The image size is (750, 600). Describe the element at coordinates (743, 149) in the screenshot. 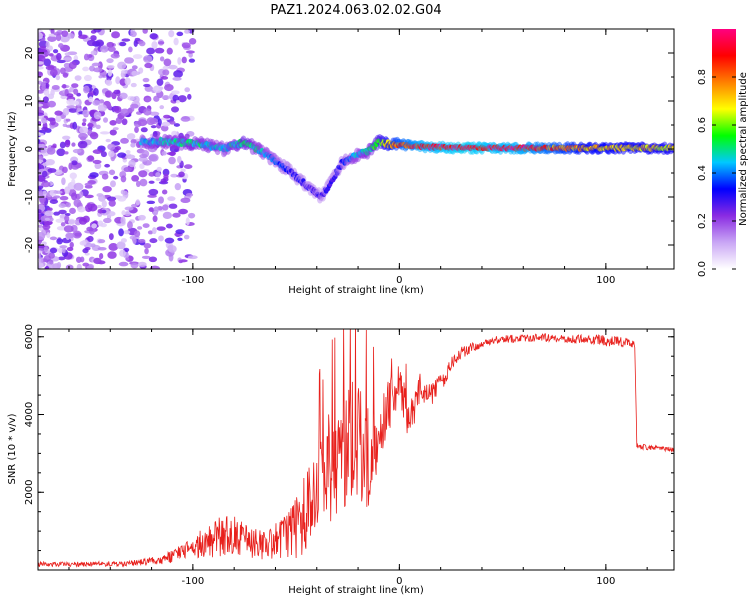

I see `colorbar-label: Normalized spectral amplitude` at that location.